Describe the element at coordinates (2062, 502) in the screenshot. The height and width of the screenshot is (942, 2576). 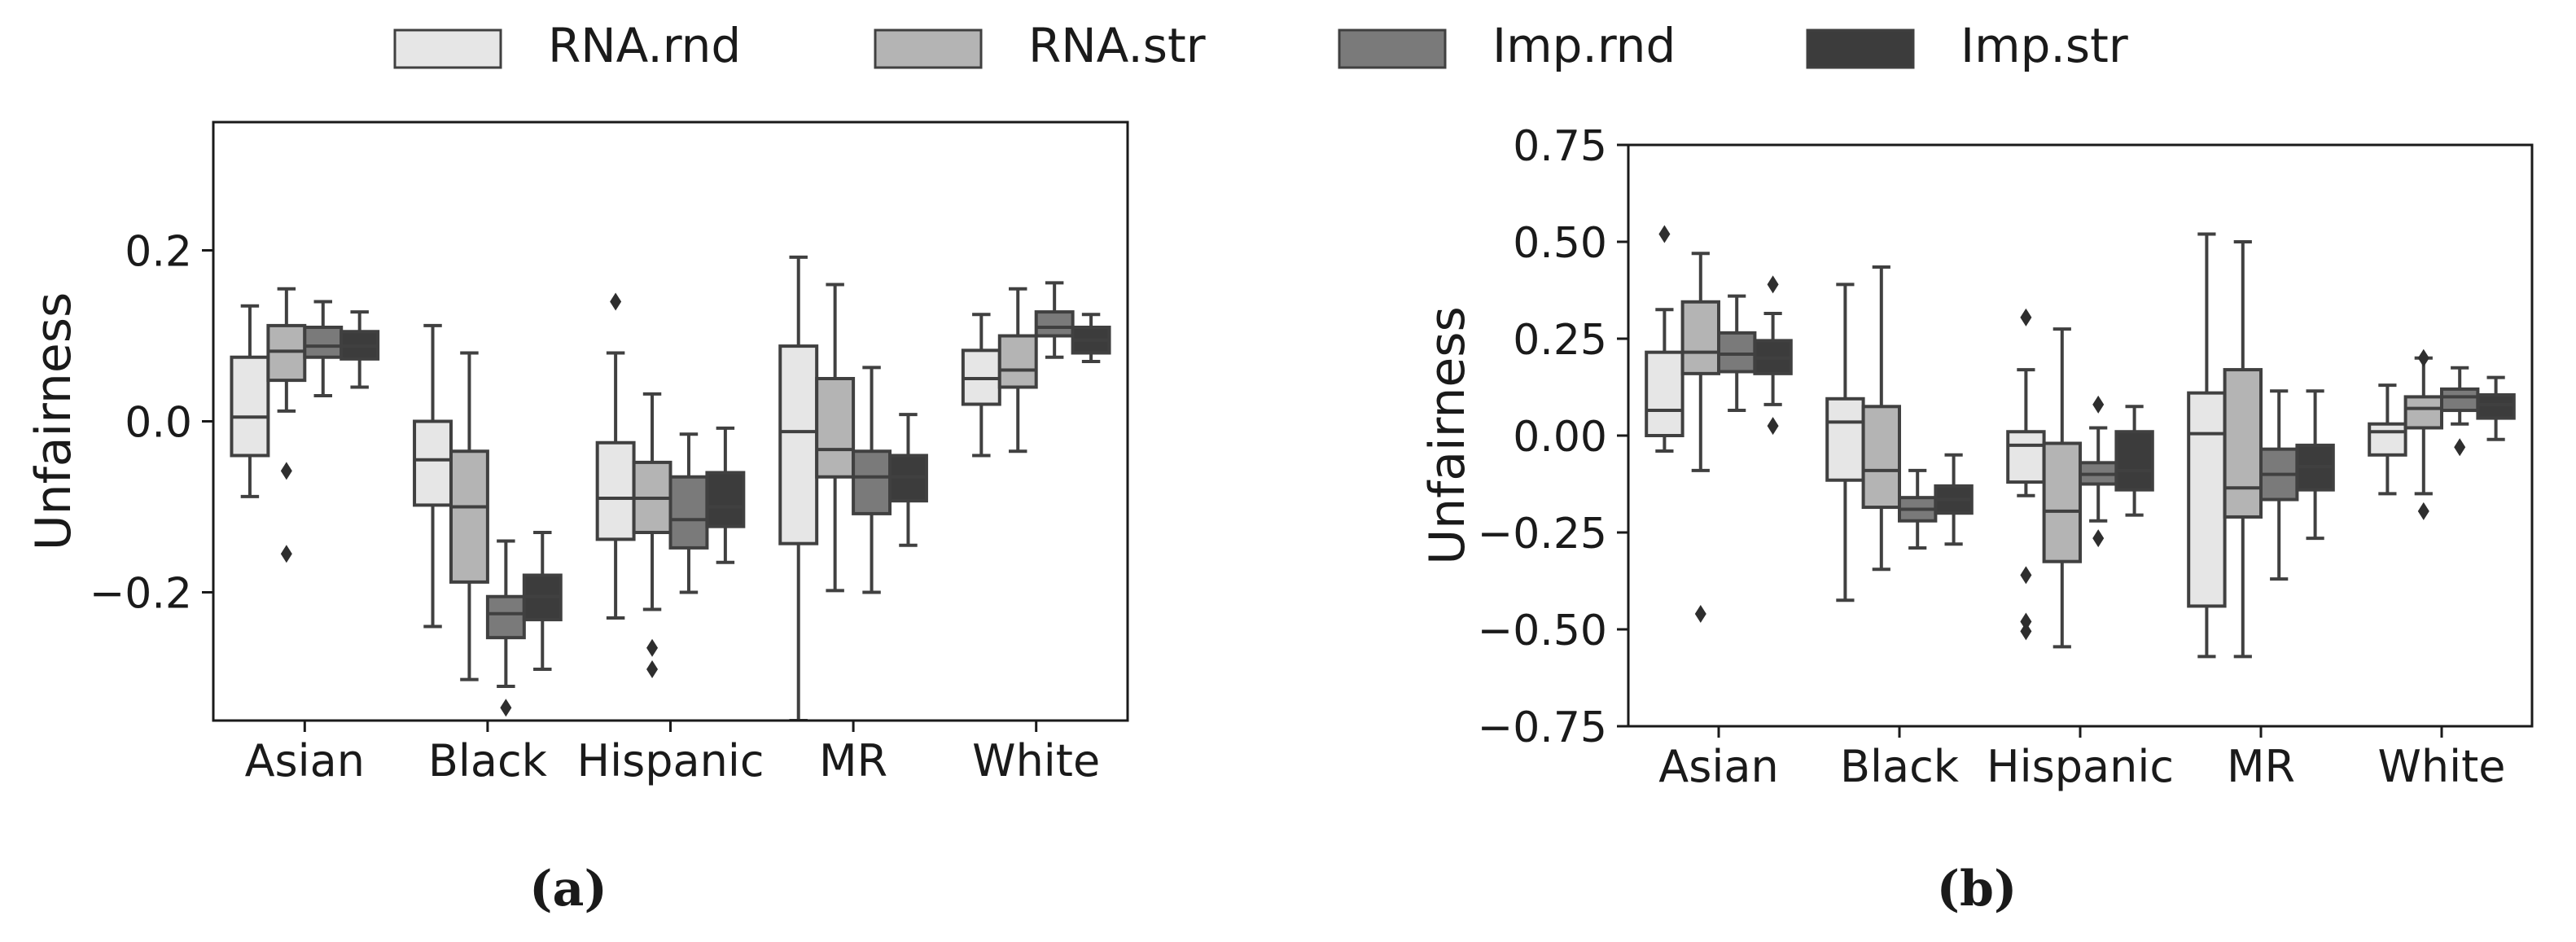
I see `box-rna-str-hispanic` at that location.